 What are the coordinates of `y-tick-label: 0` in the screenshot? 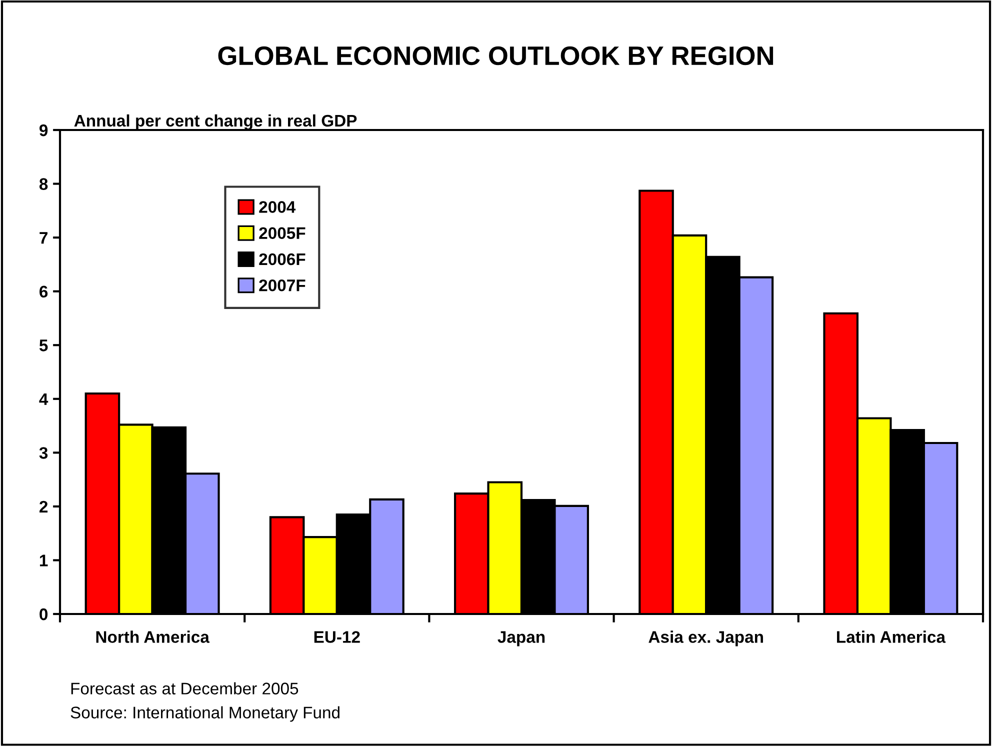 It's located at (44, 614).